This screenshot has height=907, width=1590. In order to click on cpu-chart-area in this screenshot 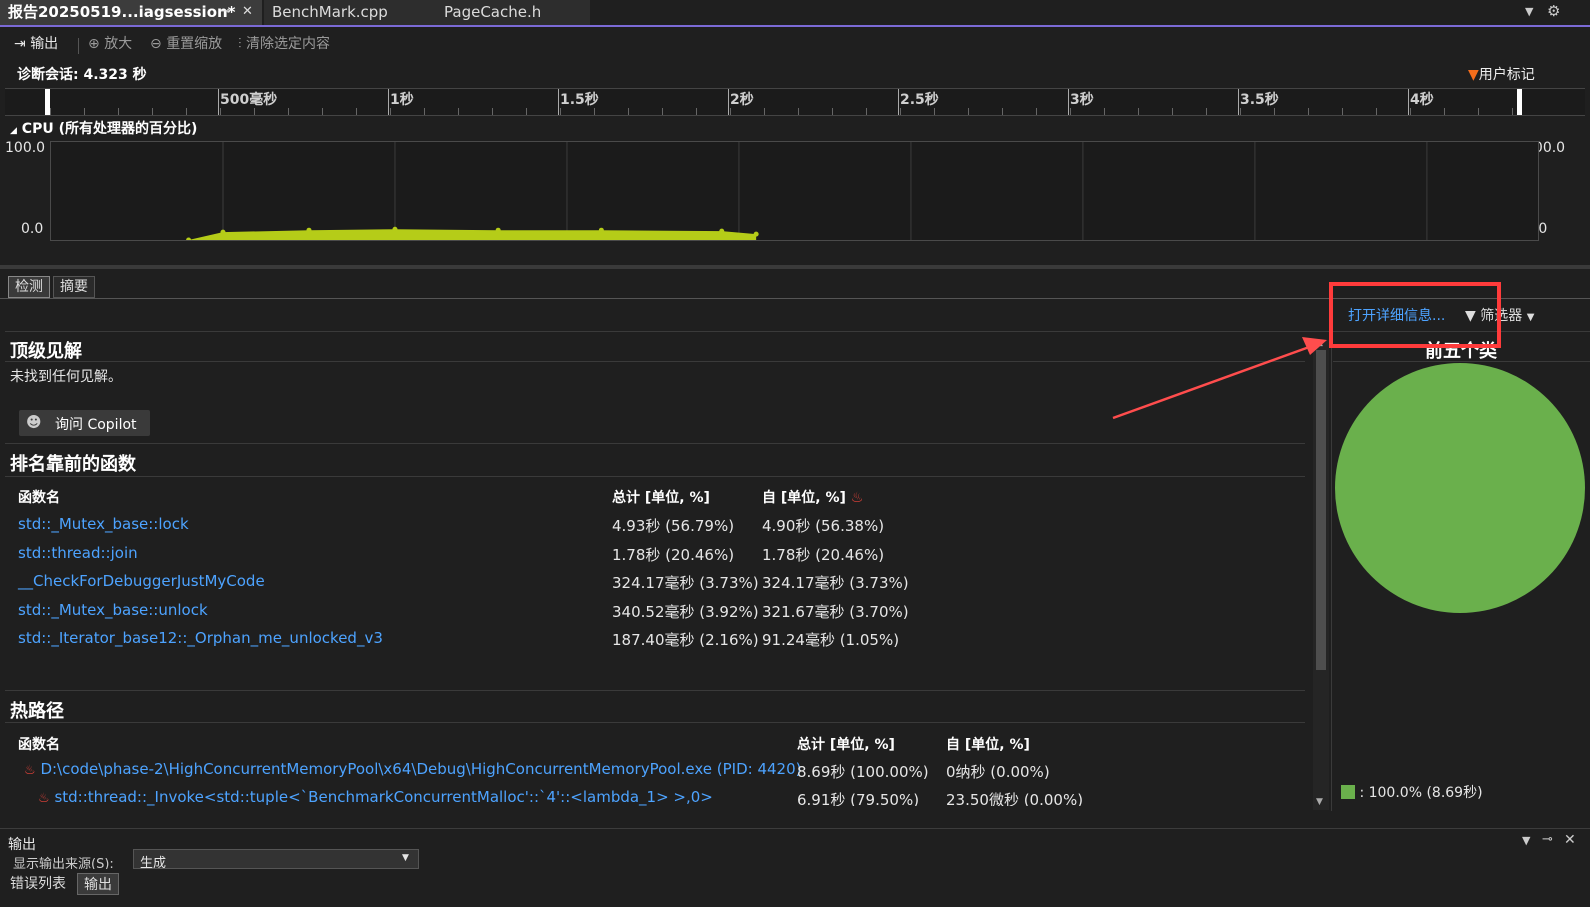, I will do `click(794, 191)`.